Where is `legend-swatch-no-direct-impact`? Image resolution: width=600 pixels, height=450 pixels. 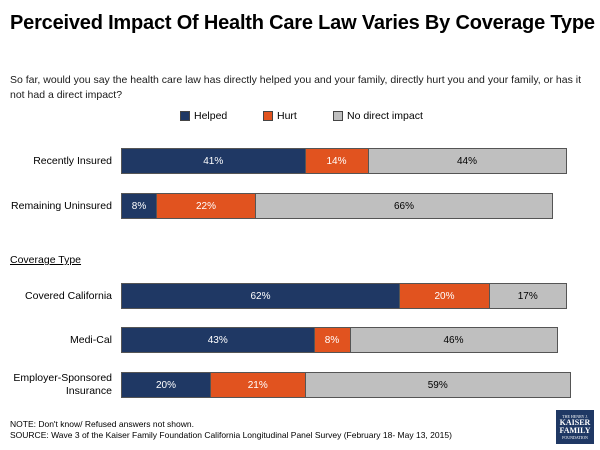
legend-swatch-no-direct-impact is located at coordinates (338, 116).